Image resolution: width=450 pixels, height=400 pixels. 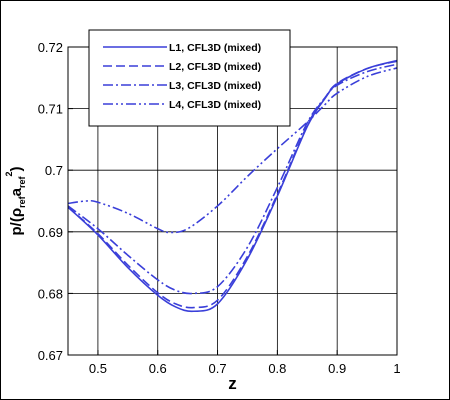 What do you see at coordinates (50, 201) in the screenshot?
I see `y-tick-labels: 0.67 0.68 0.69 0.7 0.71 0.72` at bounding box center [50, 201].